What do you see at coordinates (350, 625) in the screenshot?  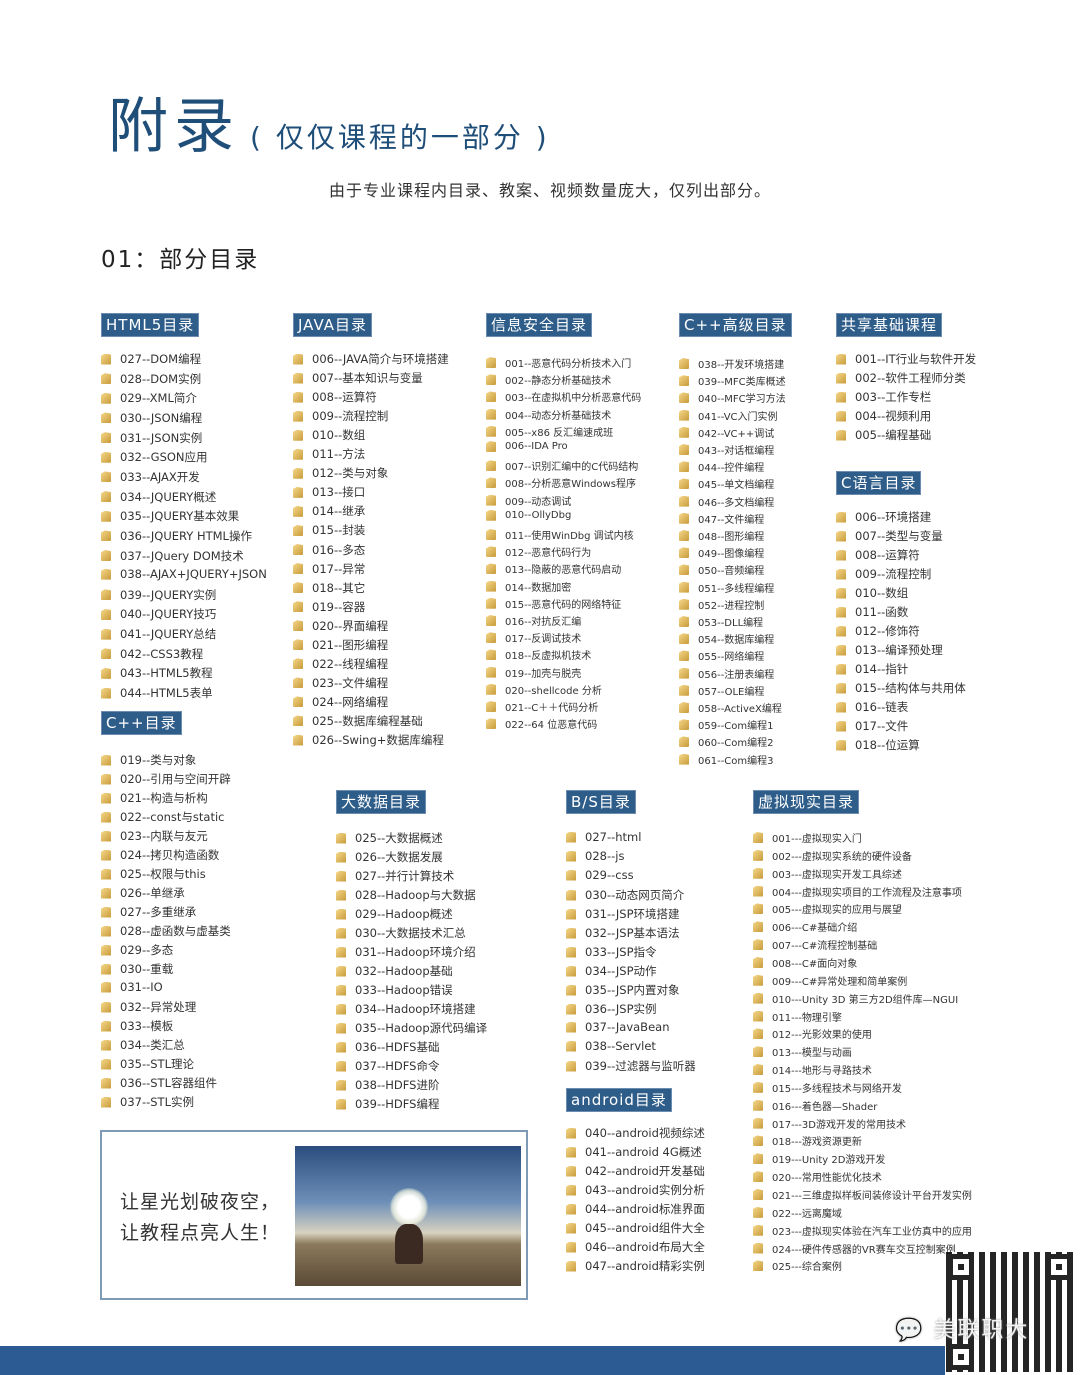 I see `list-item-label: 020--界面编程` at bounding box center [350, 625].